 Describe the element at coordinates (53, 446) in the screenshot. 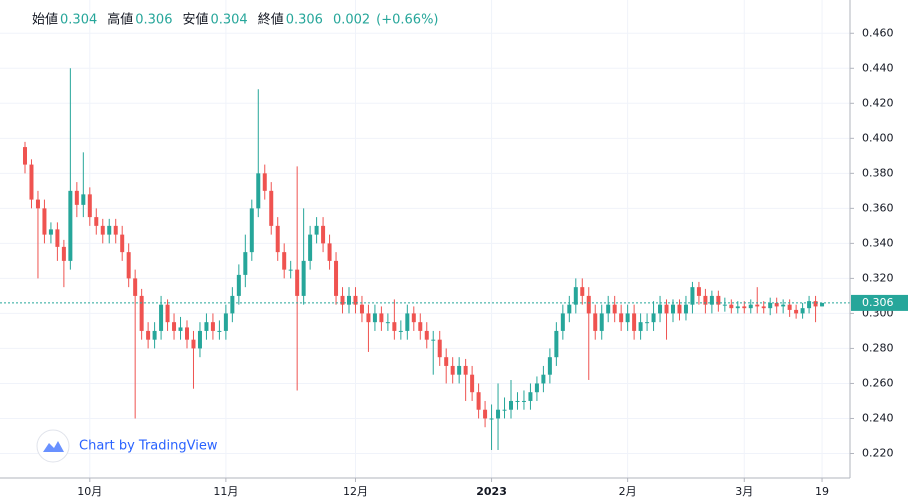

I see `watermark-logo` at that location.